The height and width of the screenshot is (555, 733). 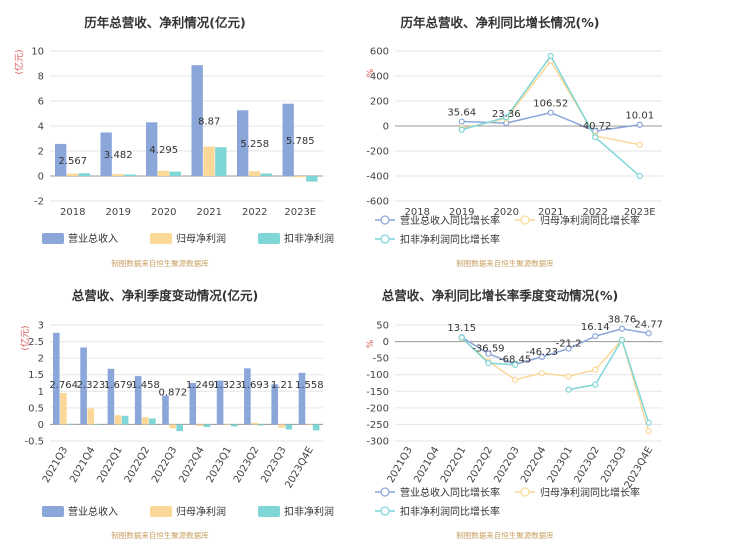 What do you see at coordinates (590, 220) in the screenshot?
I see `legend-label: 归母净利润同比增长率` at bounding box center [590, 220].